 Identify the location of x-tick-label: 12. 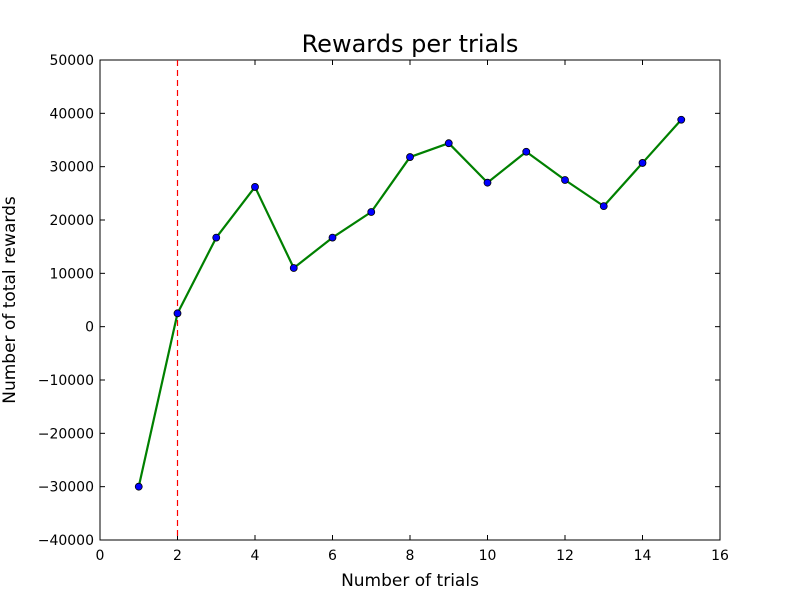
(565, 556).